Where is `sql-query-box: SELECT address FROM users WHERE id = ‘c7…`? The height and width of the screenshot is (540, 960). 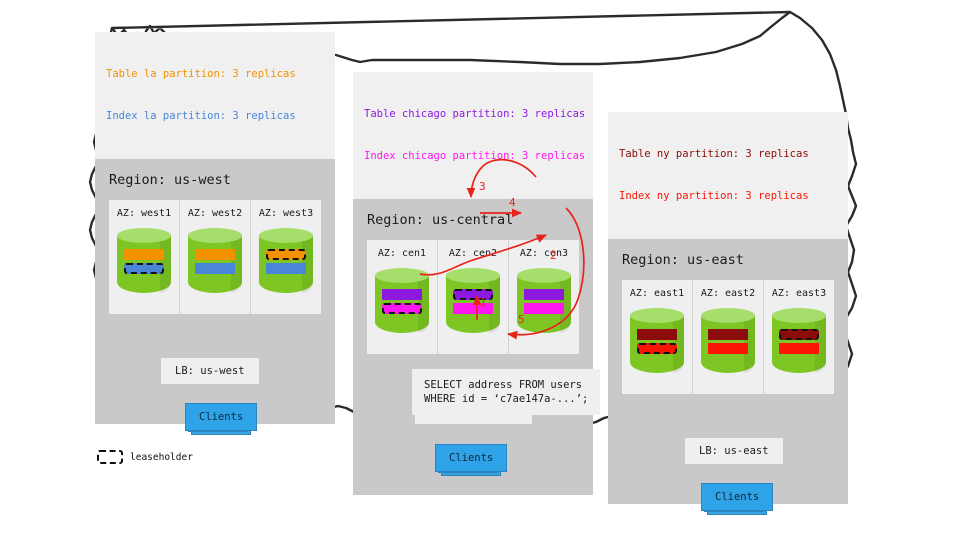 sql-query-box: SELECT address FROM users WHERE id = ‘c7… is located at coordinates (506, 392).